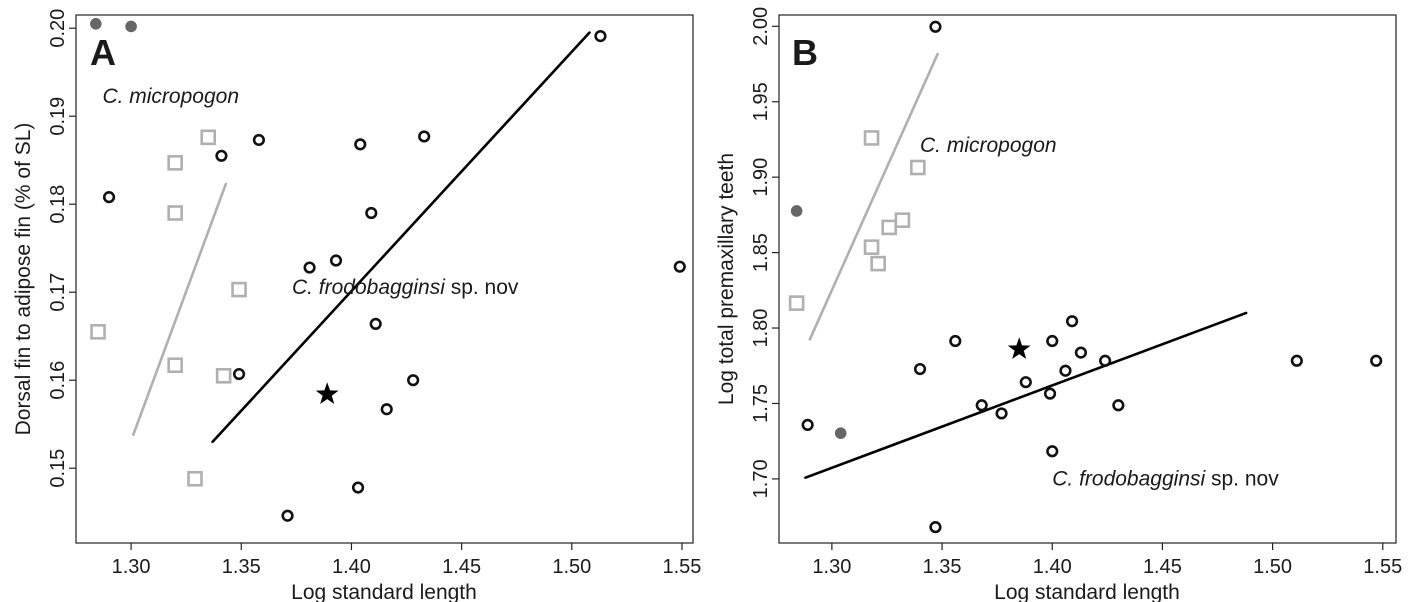 This screenshot has height=602, width=1418. What do you see at coordinates (761, 478) in the screenshot?
I see `y-tick-label: 1.70` at bounding box center [761, 478].